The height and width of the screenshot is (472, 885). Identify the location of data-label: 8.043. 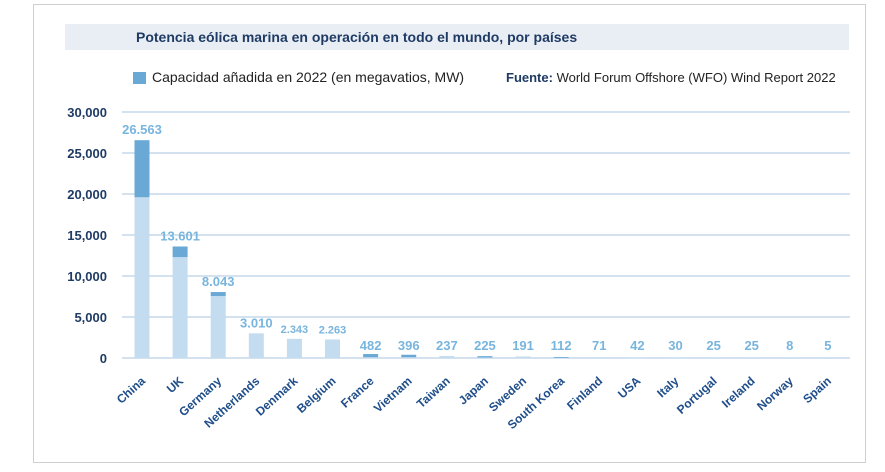
(218, 281).